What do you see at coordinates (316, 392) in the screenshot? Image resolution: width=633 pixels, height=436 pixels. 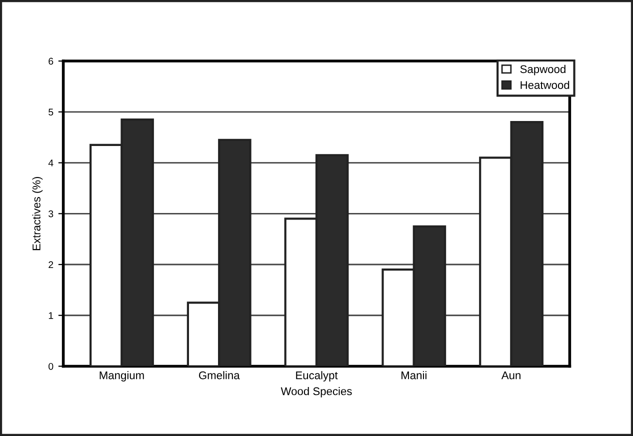 I see `x-axis-title: Wood Species` at bounding box center [316, 392].